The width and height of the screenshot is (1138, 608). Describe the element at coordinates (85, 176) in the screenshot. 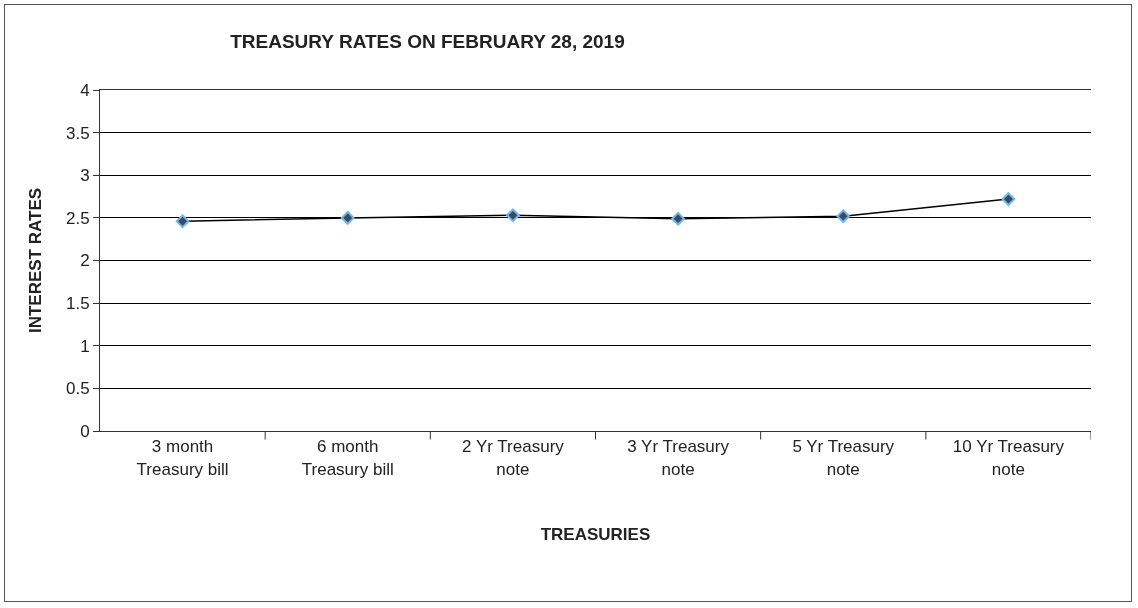

I see `y-tick-label: 3` at that location.